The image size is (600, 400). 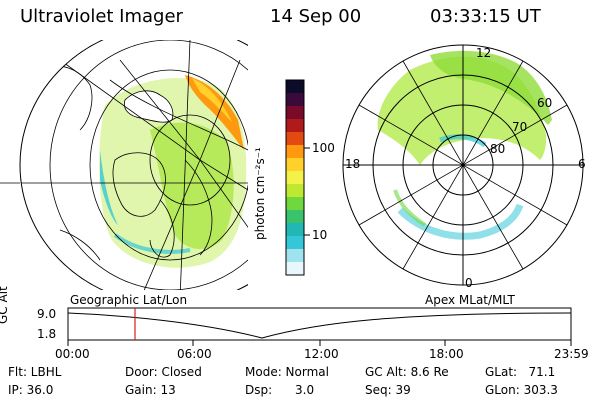 What do you see at coordinates (484, 53) in the screenshot?
I see `mlt-label-12: 12` at bounding box center [484, 53].